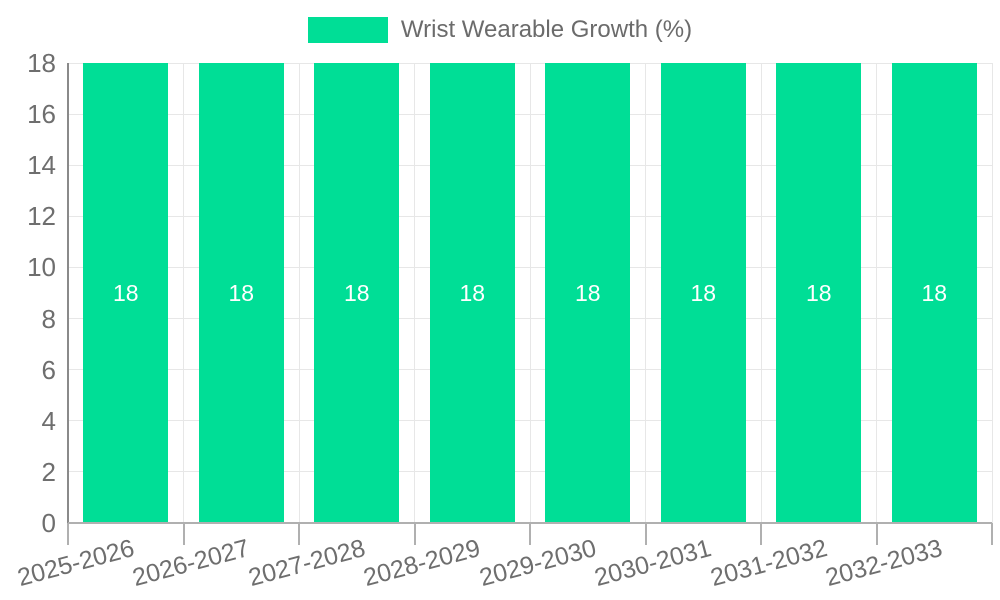 The image size is (1000, 600). What do you see at coordinates (41, 165) in the screenshot?
I see `y-axis-tick-label: 14` at bounding box center [41, 165].